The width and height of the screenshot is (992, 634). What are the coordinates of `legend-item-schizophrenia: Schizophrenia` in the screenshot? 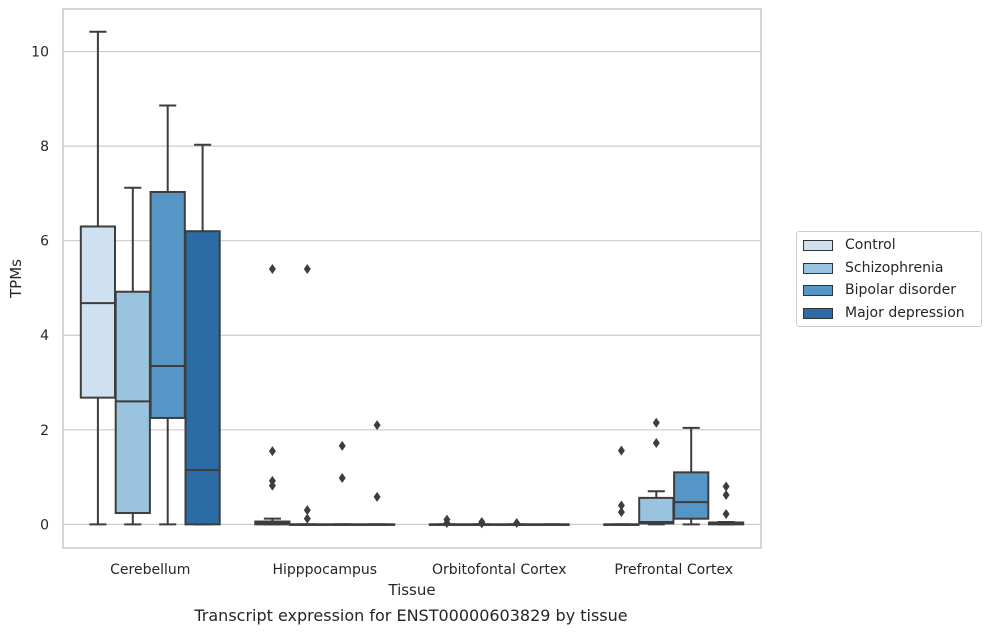 It's located at (873, 268).